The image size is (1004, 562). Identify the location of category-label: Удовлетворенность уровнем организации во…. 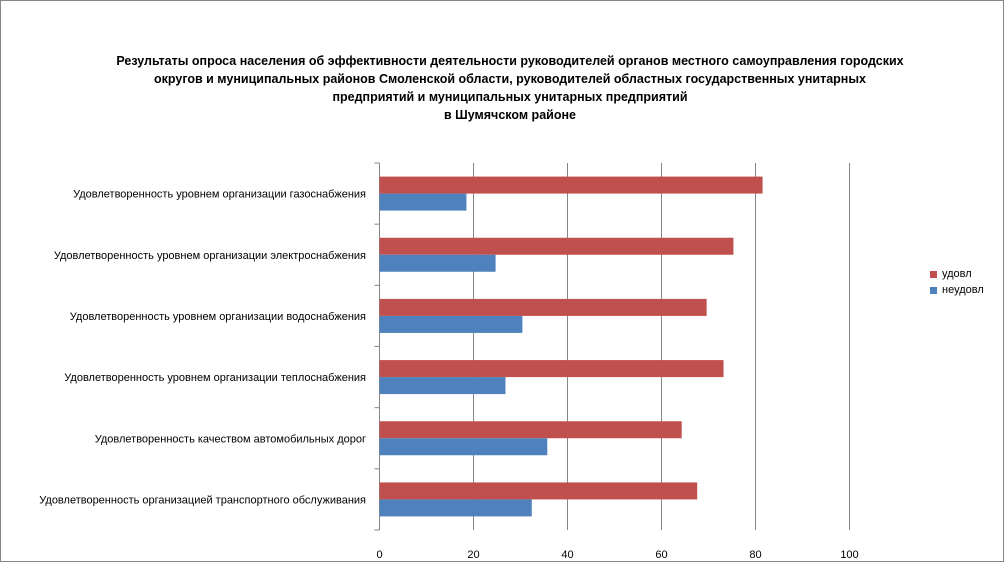
(218, 317).